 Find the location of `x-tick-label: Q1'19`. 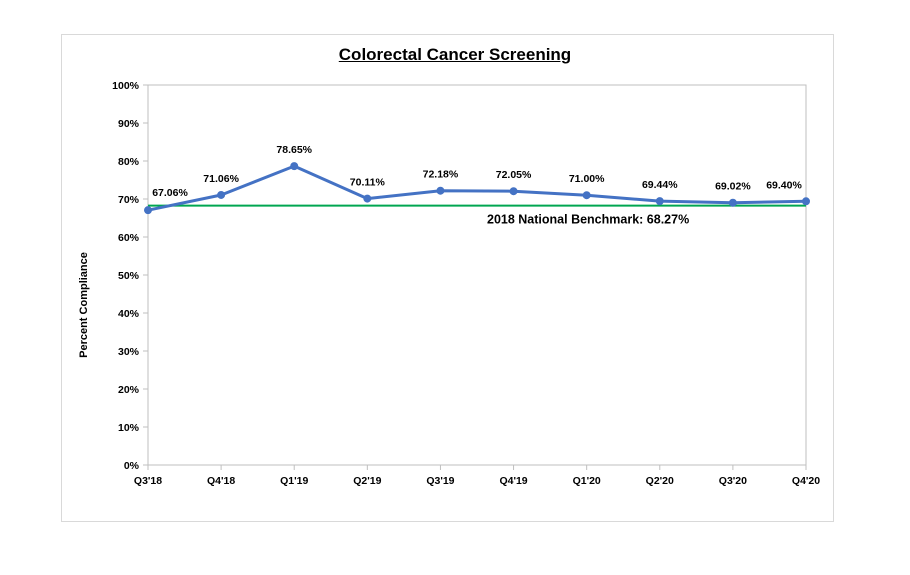

x-tick-label: Q1'19 is located at coordinates (294, 481).